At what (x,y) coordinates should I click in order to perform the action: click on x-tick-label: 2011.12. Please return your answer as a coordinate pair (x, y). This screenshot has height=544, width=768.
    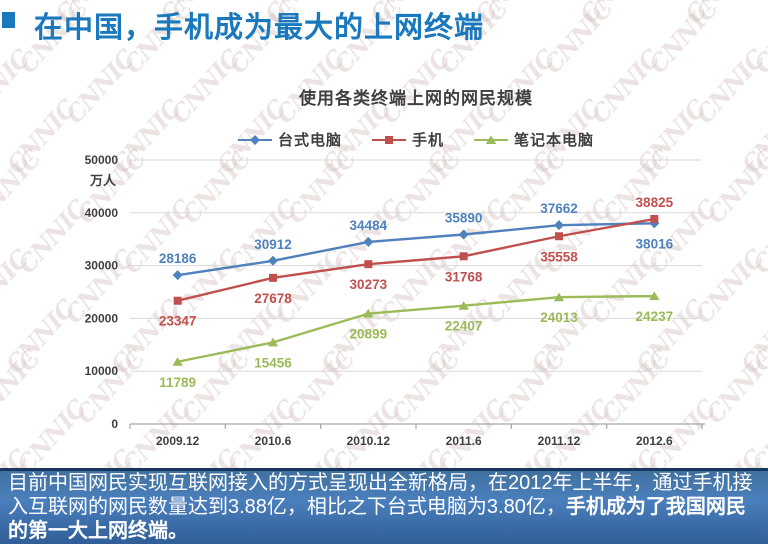
    Looking at the image, I should click on (559, 441).